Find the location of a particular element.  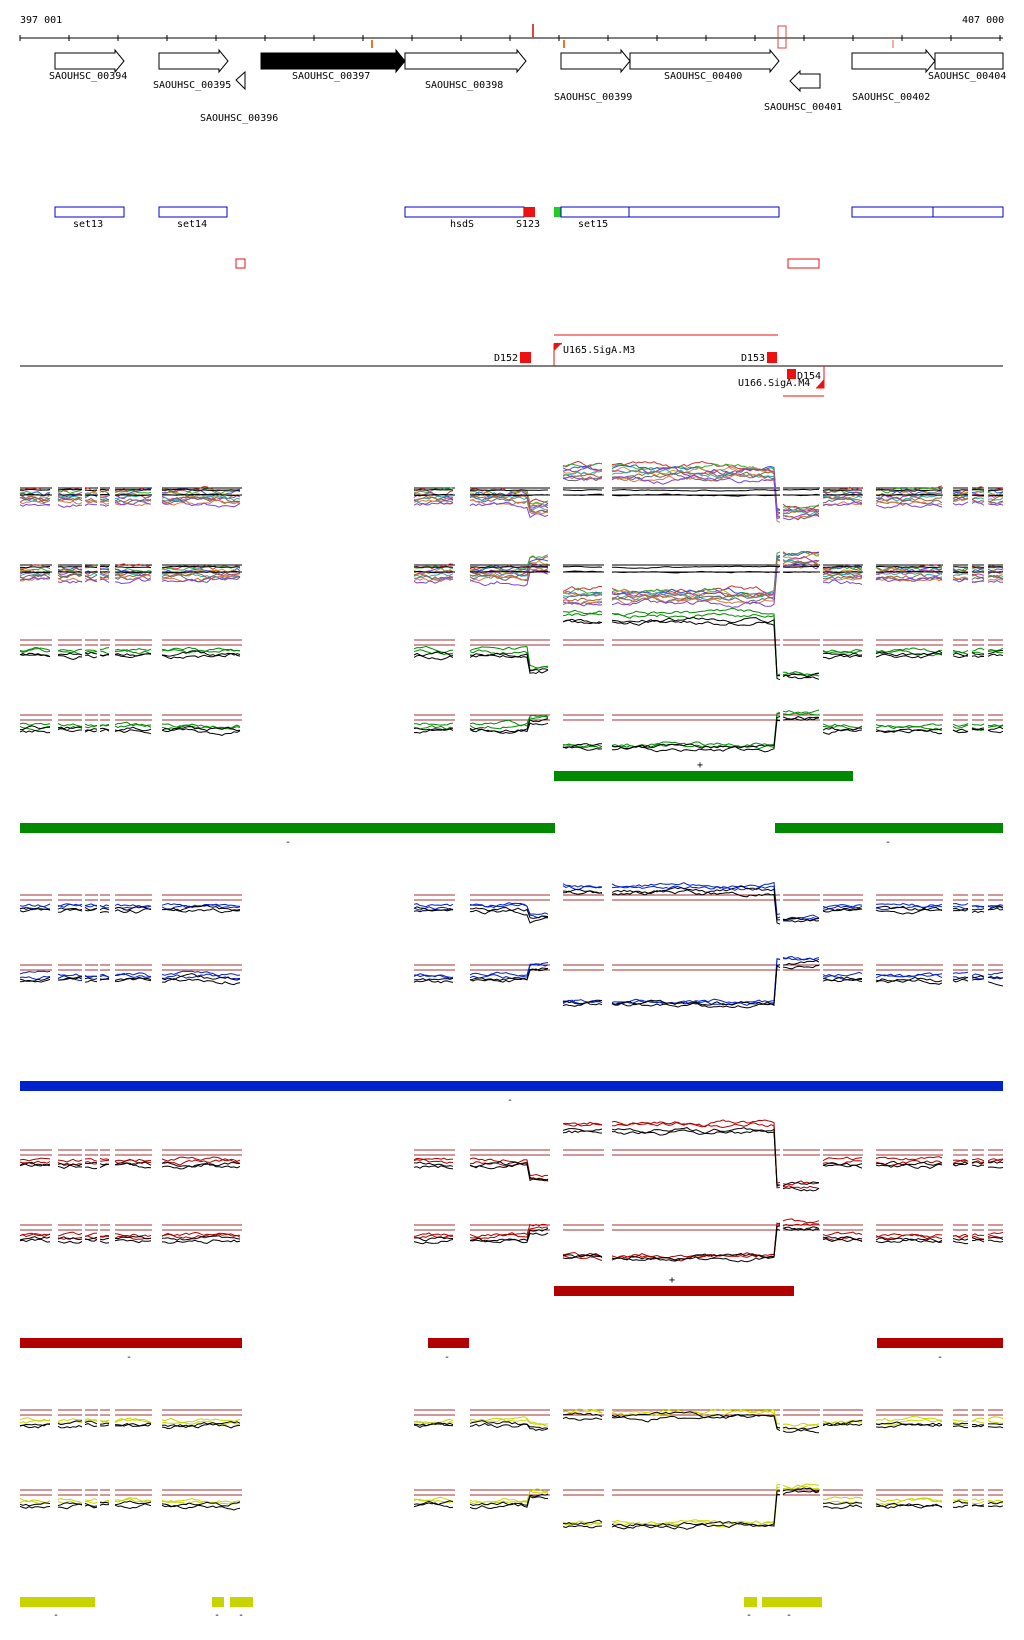

gene-SAOUHSC_00395: SAOUHSC_00395 is located at coordinates (192, 69).